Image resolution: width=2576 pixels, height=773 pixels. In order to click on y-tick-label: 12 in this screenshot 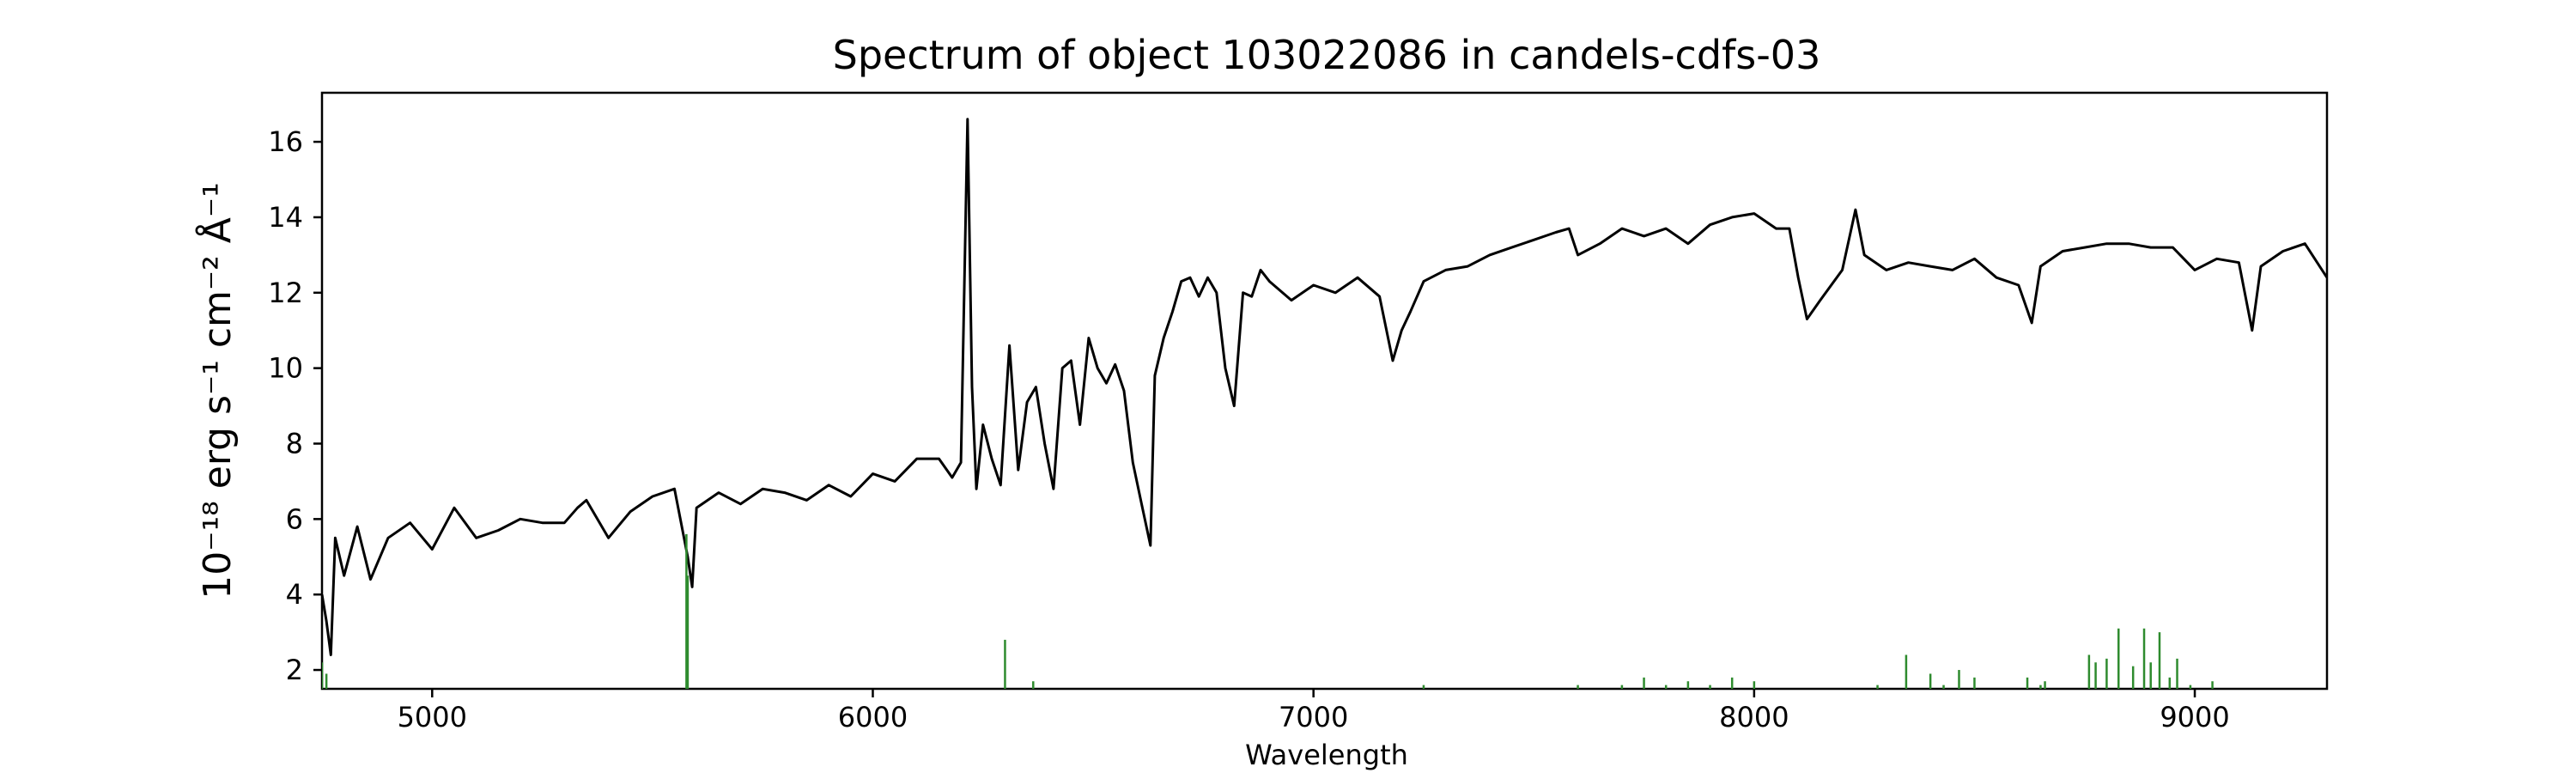, I will do `click(285, 293)`.